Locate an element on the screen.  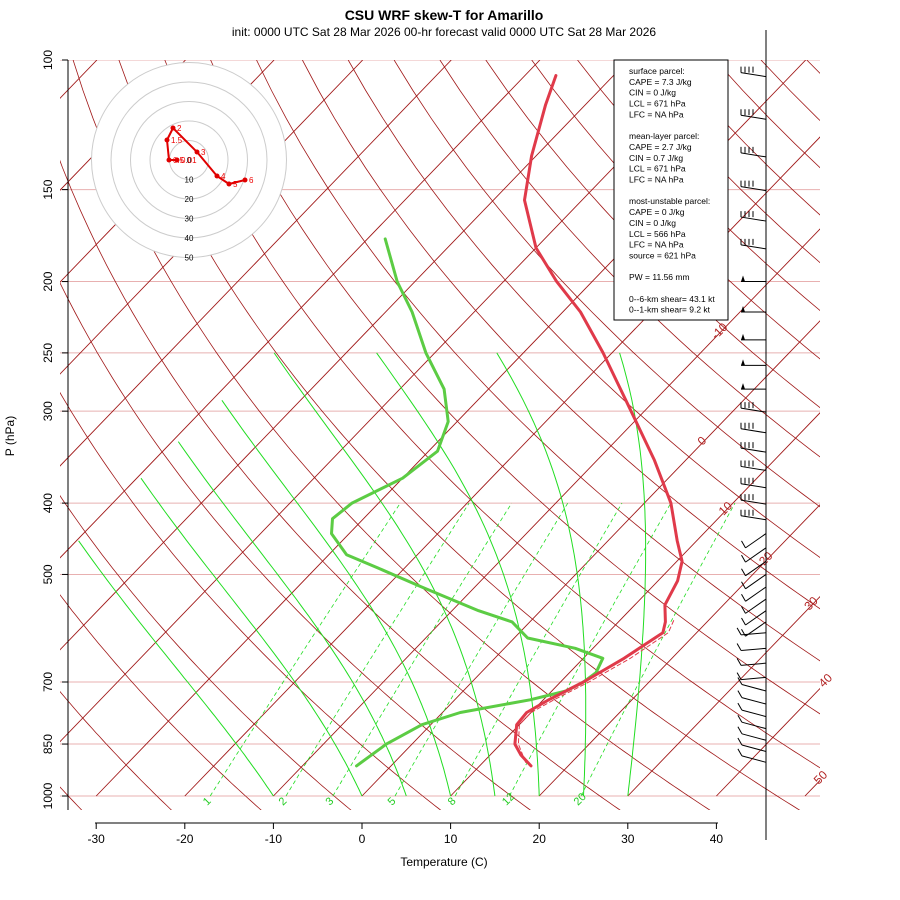
wind-barbs is located at coordinates (751, 435).